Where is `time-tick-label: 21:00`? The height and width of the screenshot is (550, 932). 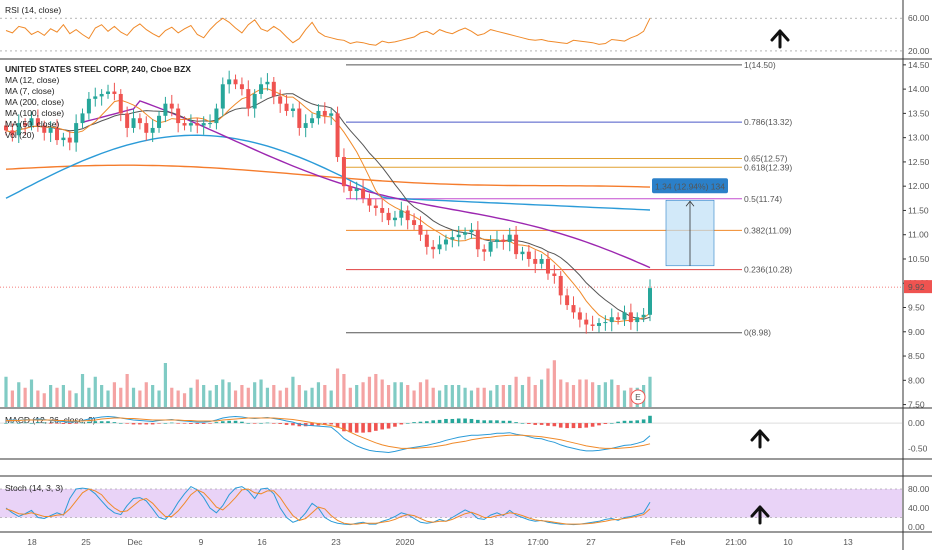 time-tick-label: 21:00 is located at coordinates (736, 542).